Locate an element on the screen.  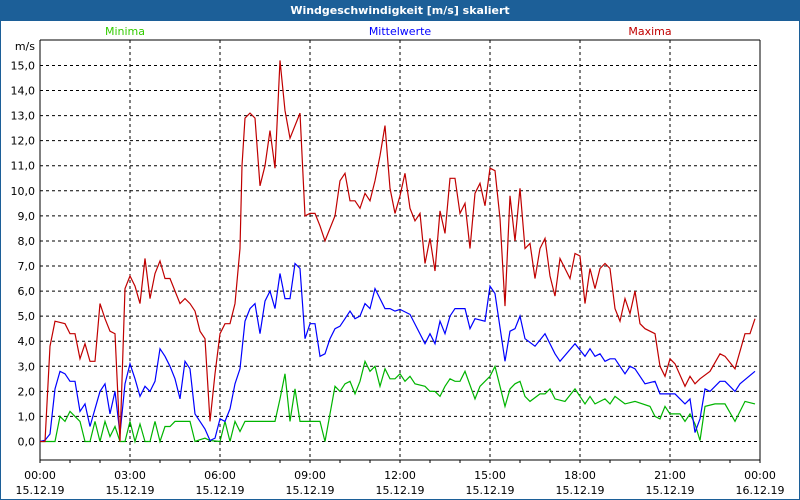
legend: Minima Mittelwerte Maxima is located at coordinates (388, 31).